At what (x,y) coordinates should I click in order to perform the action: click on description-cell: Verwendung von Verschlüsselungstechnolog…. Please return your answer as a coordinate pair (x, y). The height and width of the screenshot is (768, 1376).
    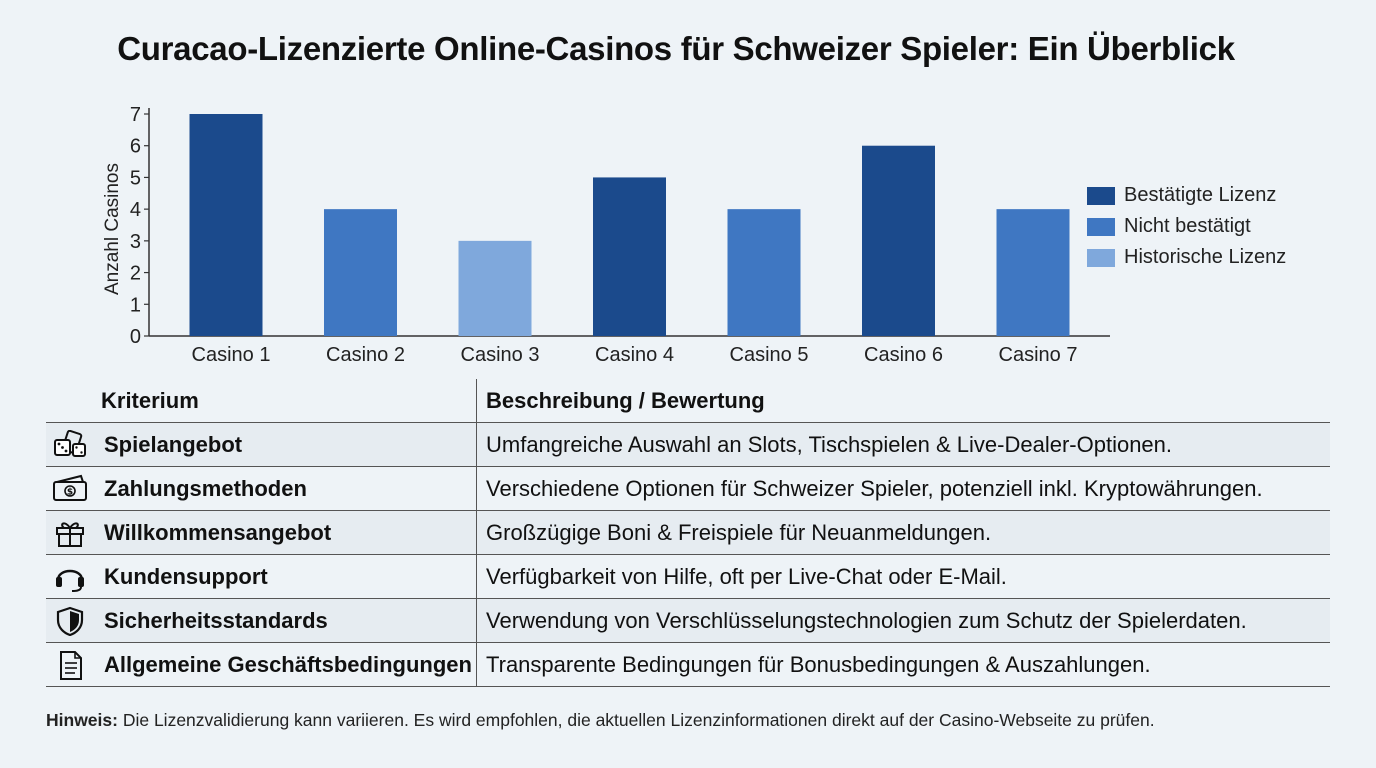
    Looking at the image, I should click on (903, 620).